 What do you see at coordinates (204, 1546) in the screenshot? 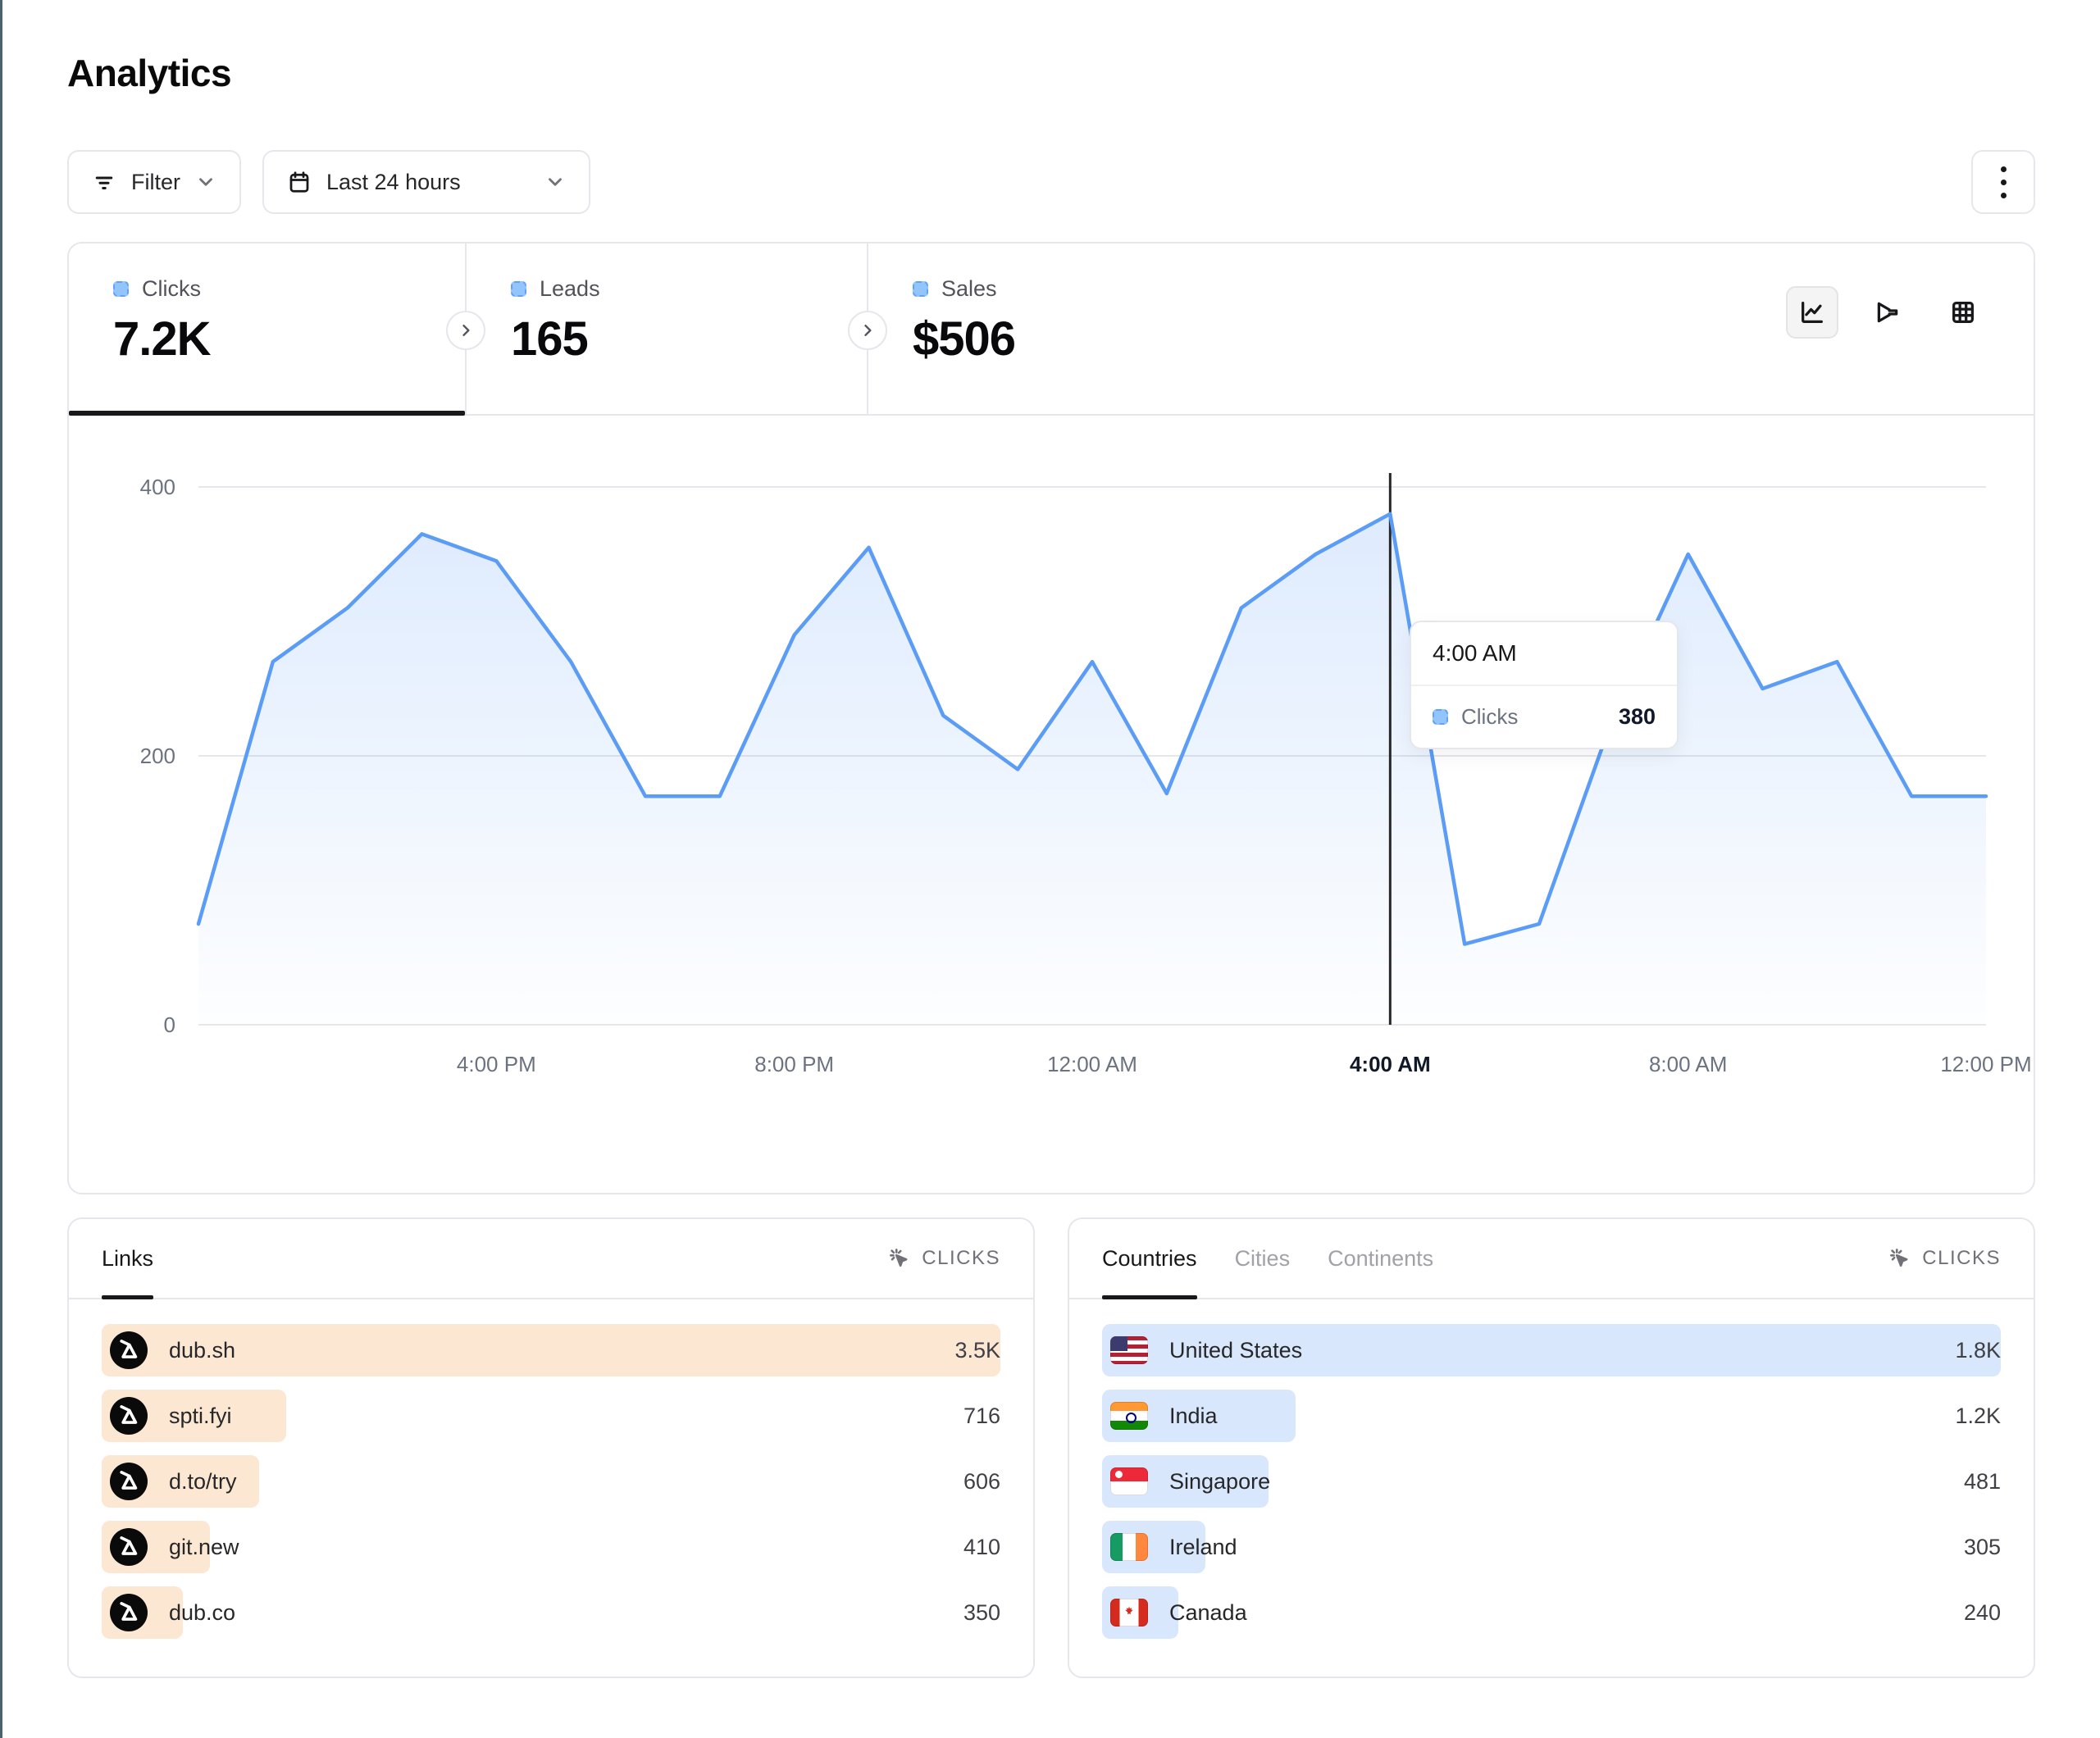
I see `row-label: git.new` at bounding box center [204, 1546].